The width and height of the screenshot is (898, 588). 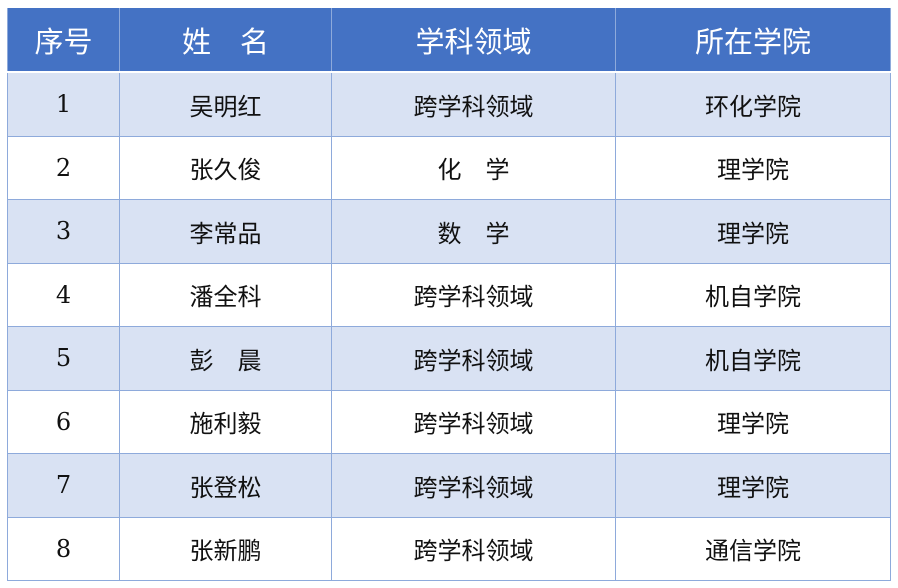 I want to click on table-row: 6 施利毅 跨学科领域 理学院, so click(x=449, y=421).